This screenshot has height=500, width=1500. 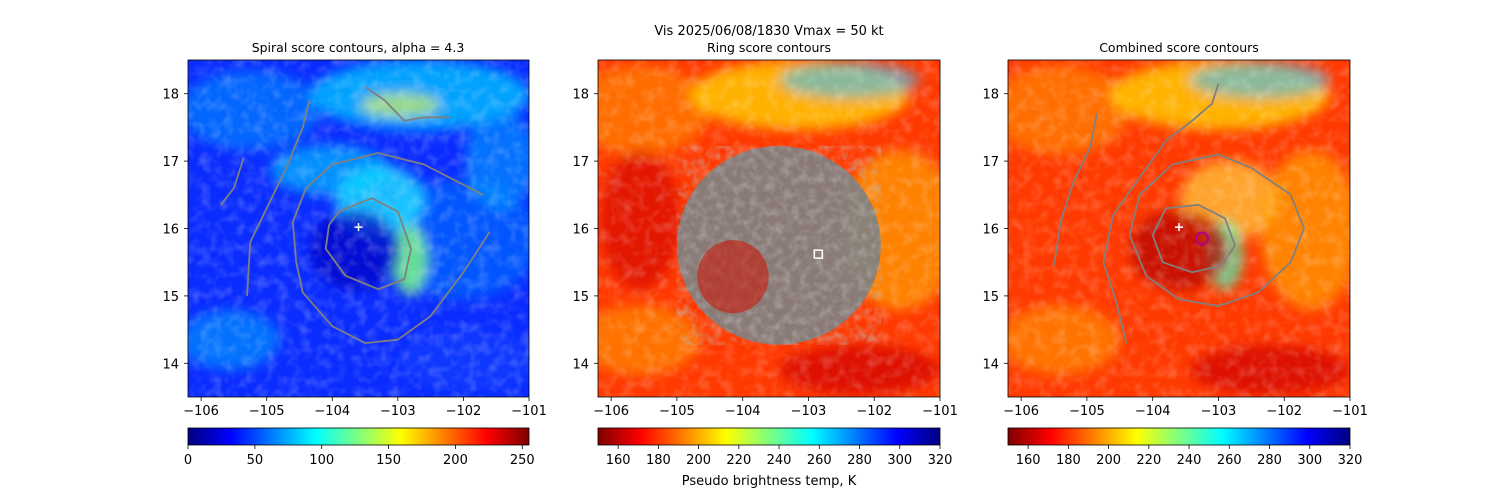 I want to click on panel-spiral-title: Spiral score contours, alpha = 4.3, so click(x=358, y=47).